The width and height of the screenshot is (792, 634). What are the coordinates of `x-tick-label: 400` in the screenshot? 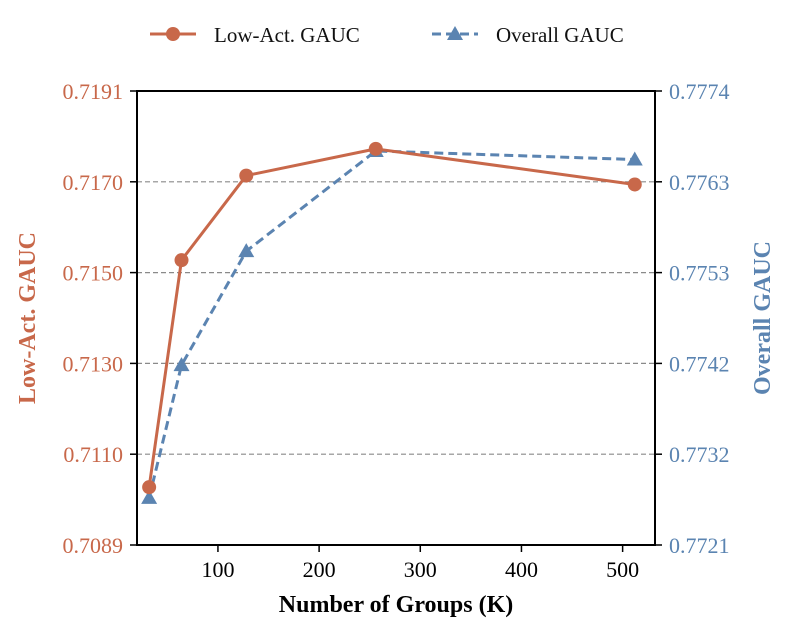 It's located at (521, 569).